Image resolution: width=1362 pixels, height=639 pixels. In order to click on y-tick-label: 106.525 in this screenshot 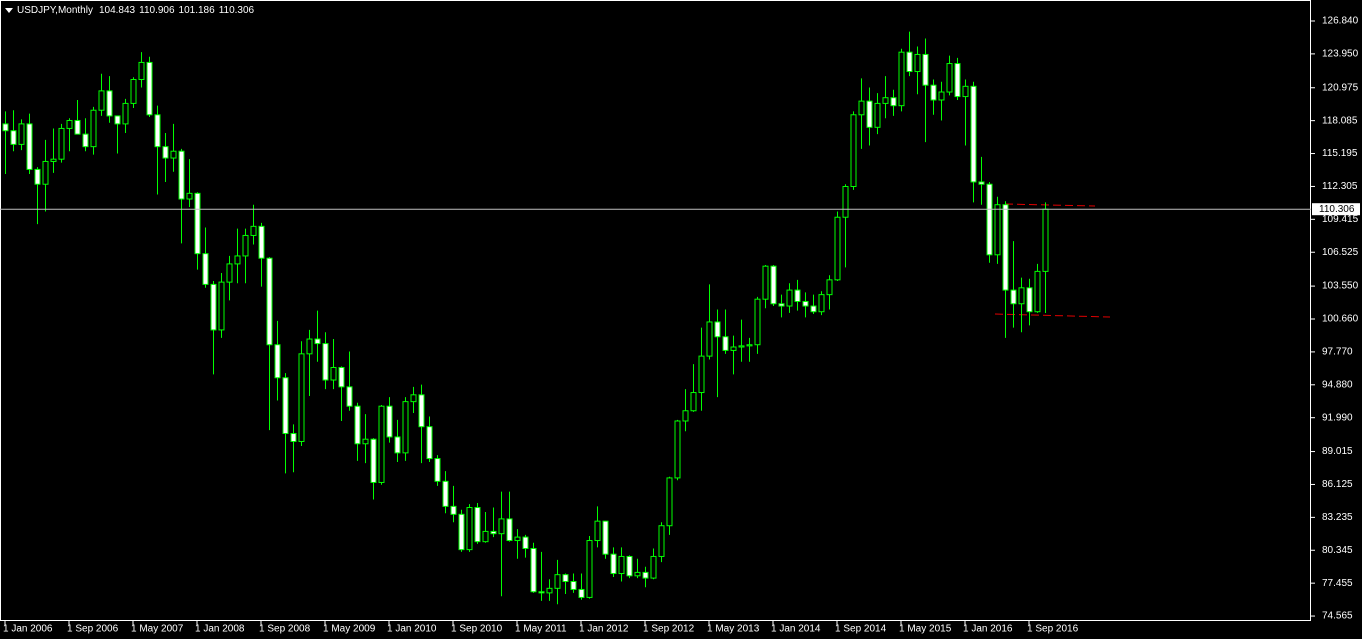, I will do `click(1340, 252)`.